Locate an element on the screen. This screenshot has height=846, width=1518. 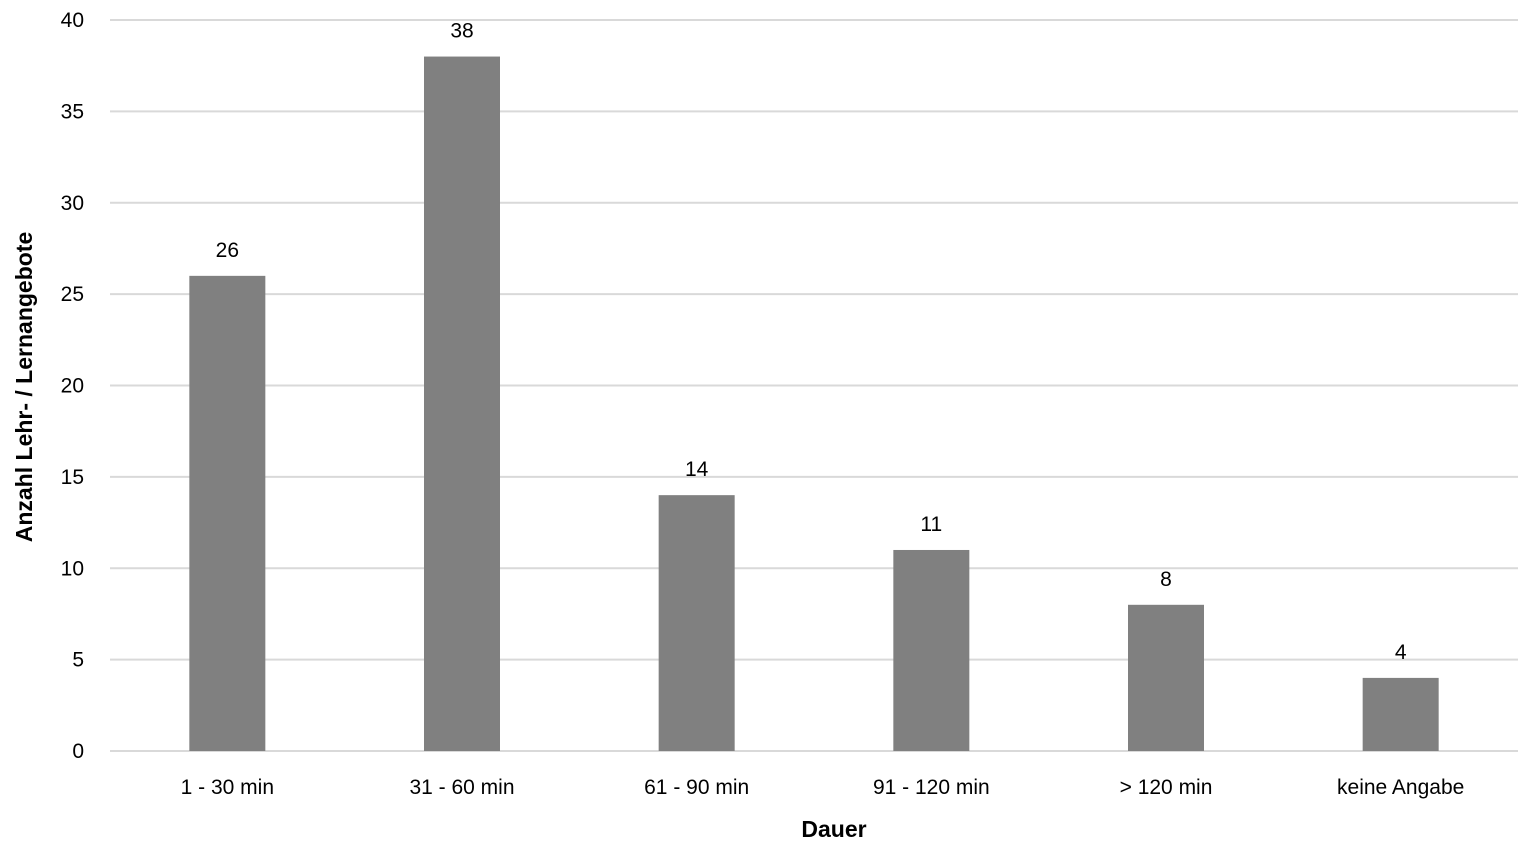
x-tick-label: keine Angabe is located at coordinates (1400, 787).